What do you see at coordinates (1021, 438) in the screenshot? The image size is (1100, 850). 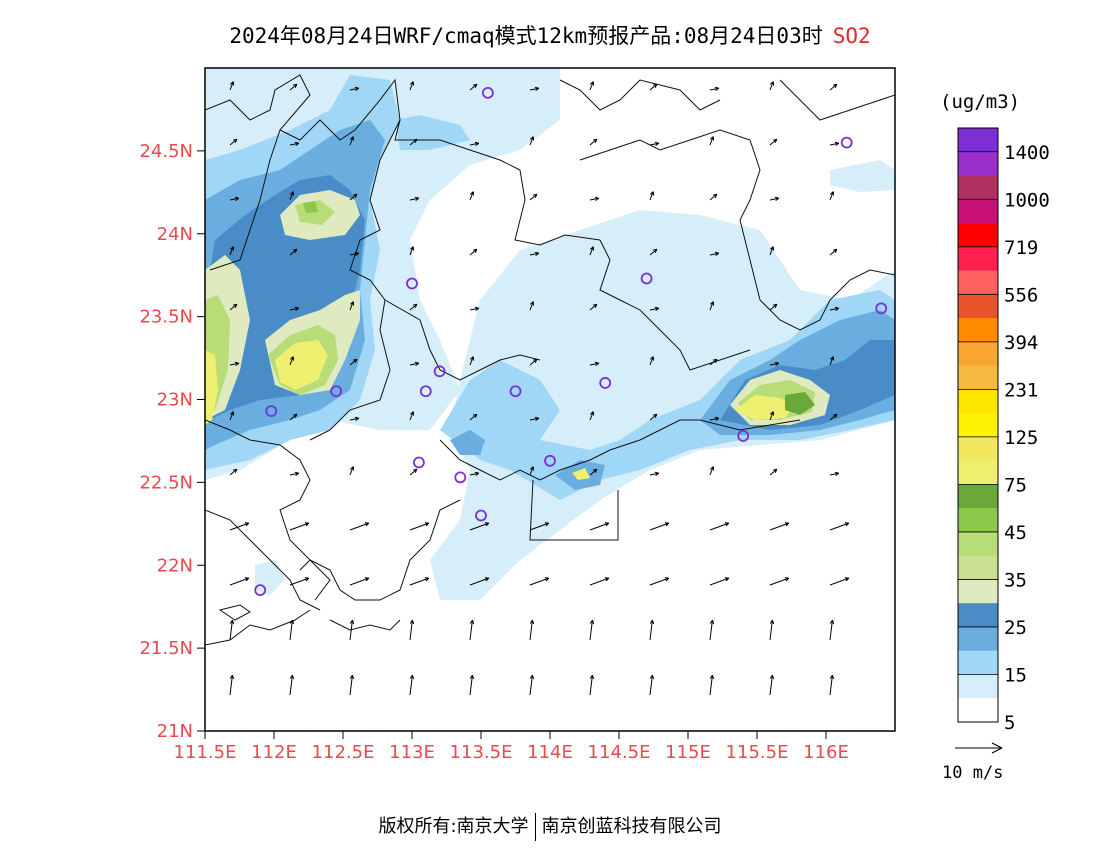 I see `legend-label: 125` at bounding box center [1021, 438].